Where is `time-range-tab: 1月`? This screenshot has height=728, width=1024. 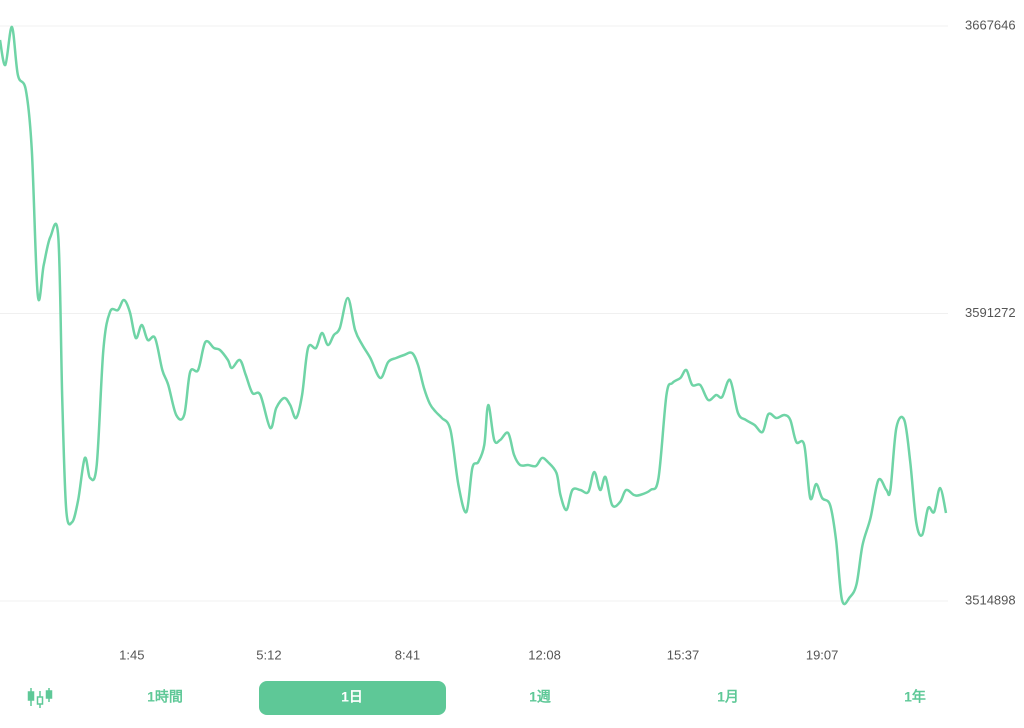
time-range-tab: 1月 is located at coordinates (728, 697).